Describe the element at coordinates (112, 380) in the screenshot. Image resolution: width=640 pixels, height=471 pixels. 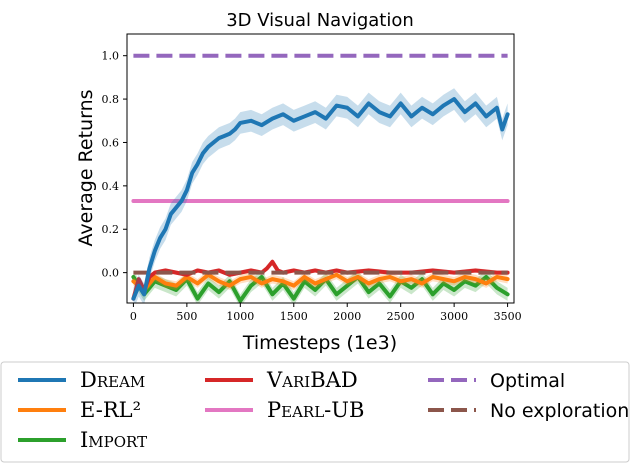
I see `legend-label-dream: Dream` at that location.